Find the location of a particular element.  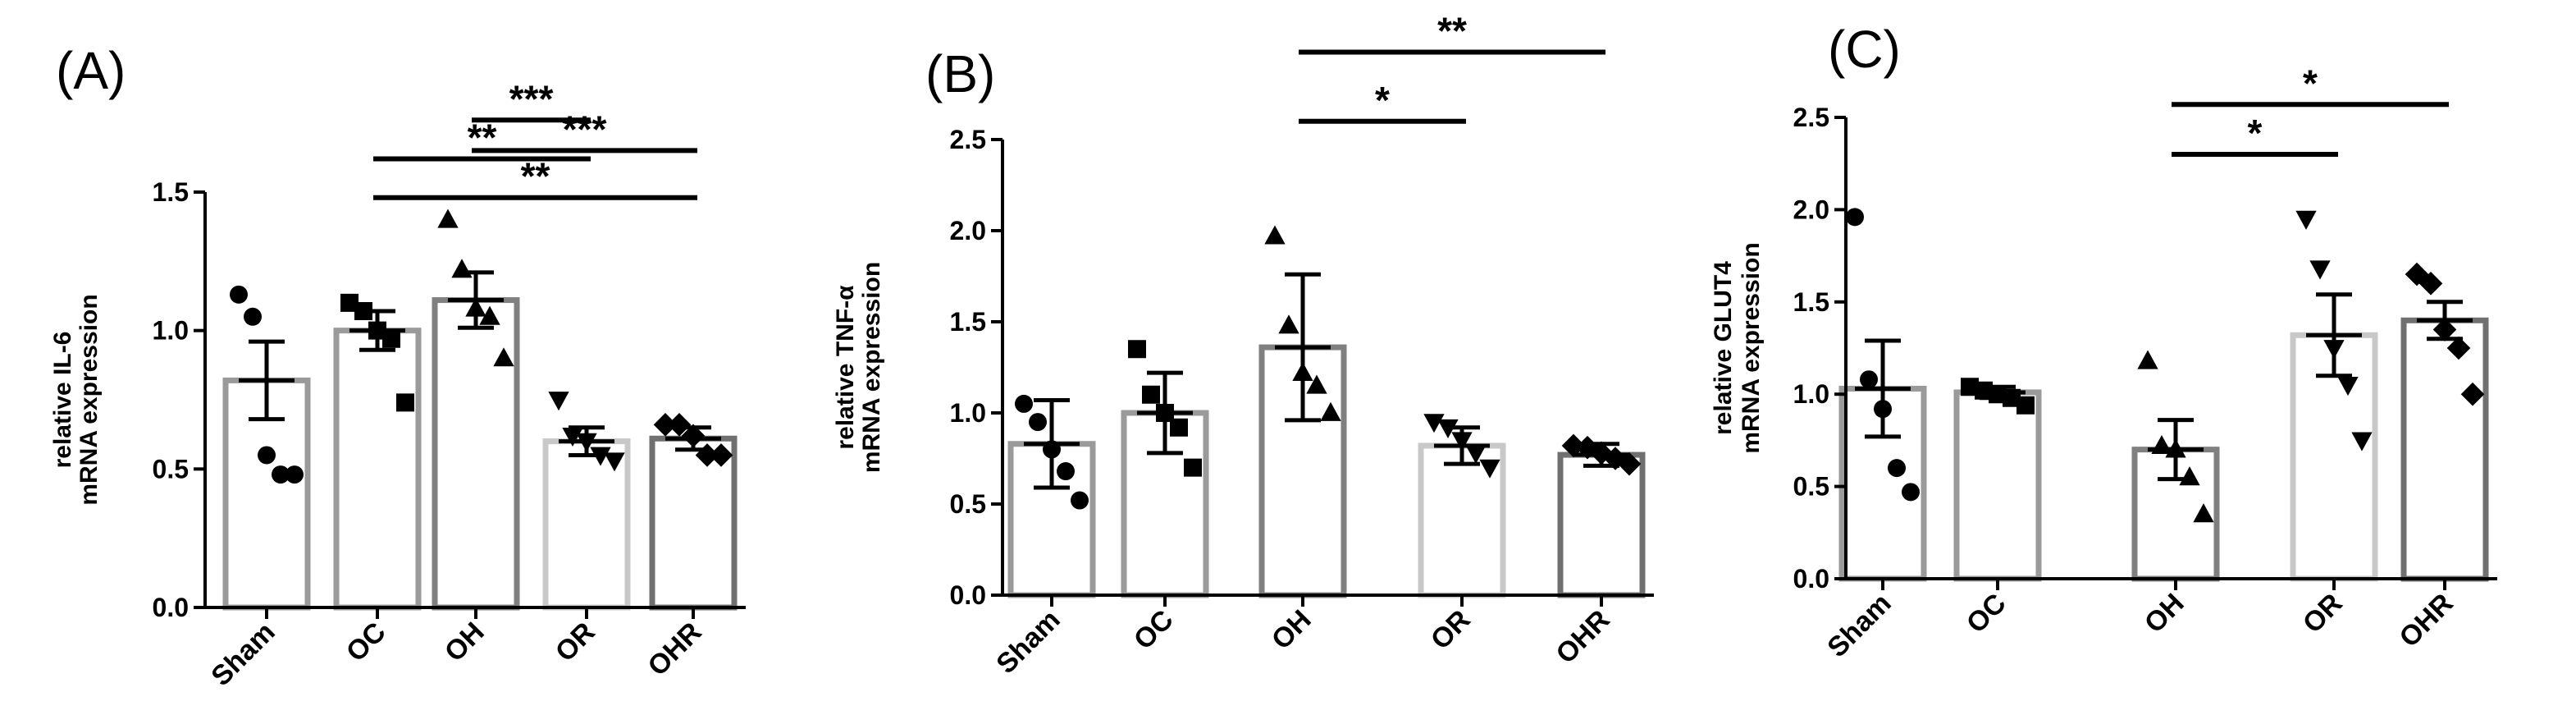

bar-oc is located at coordinates (1997, 486).